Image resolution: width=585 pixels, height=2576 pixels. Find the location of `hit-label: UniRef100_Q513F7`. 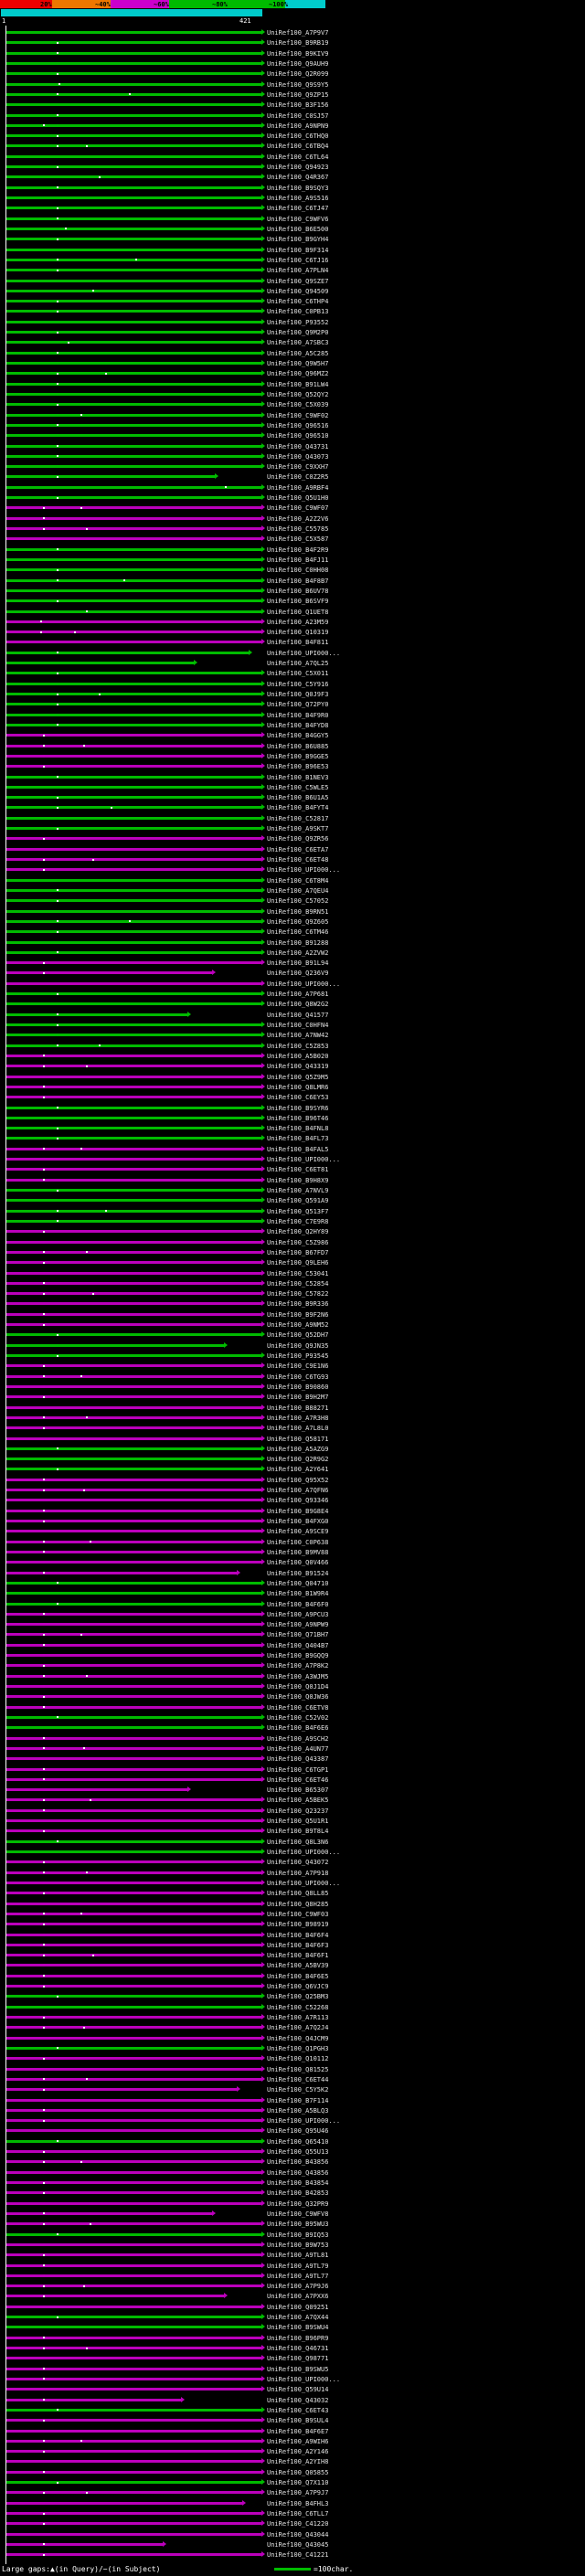

hit-label: UniRef100_Q513F7 is located at coordinates (298, 1211).